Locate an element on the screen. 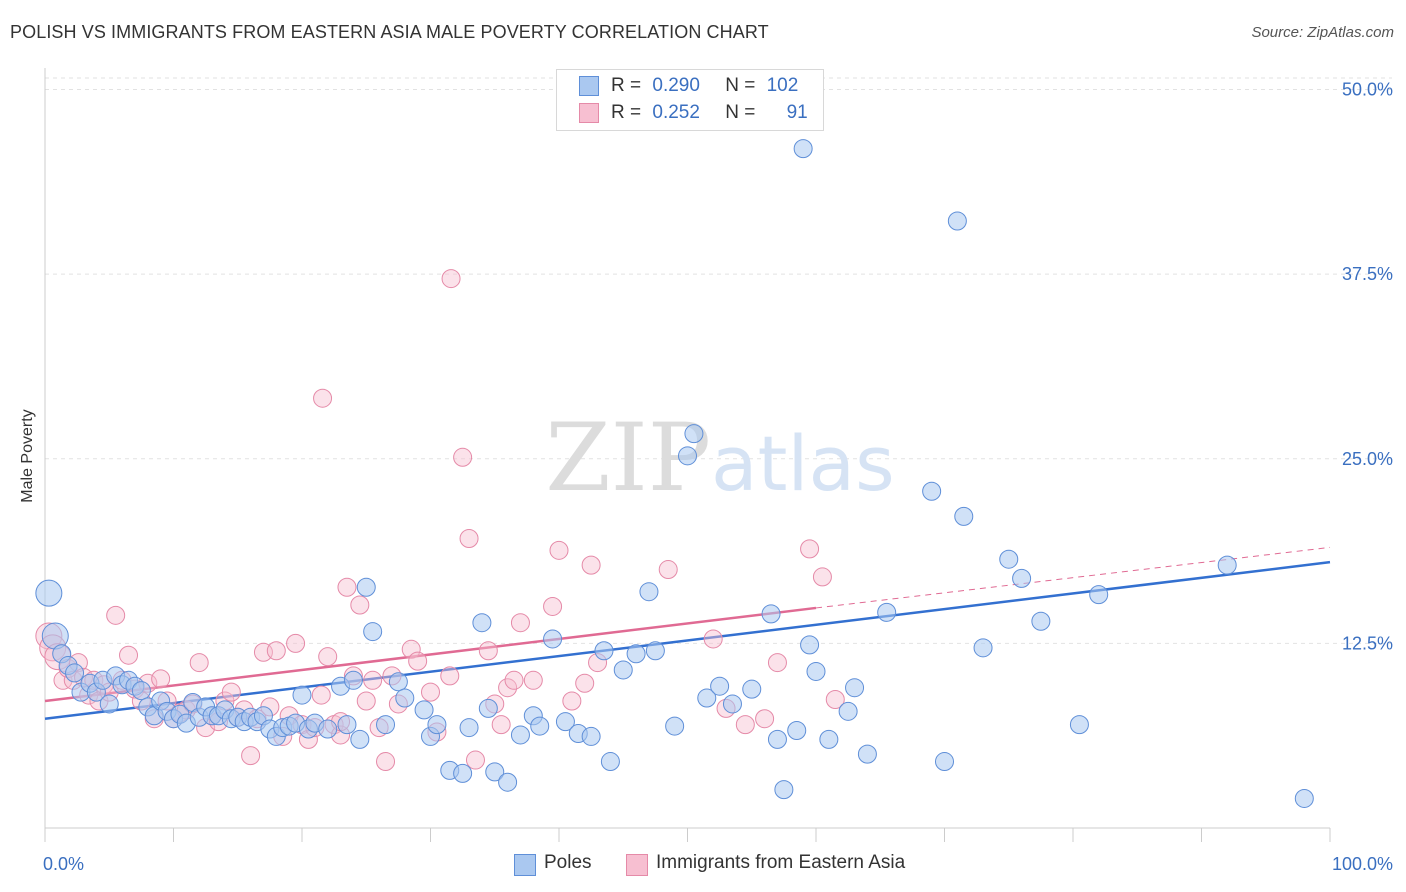  trend-line-immigrants is located at coordinates (430, 654).